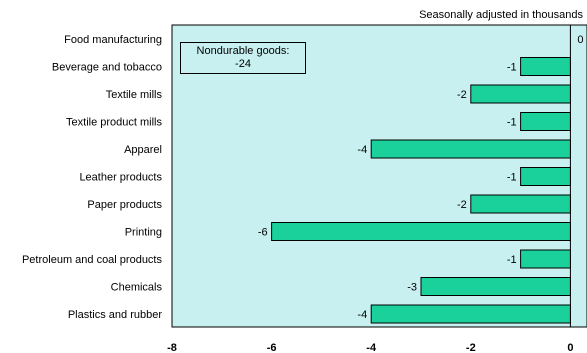  I want to click on nondurable-goods-callout: Nondurable goods: -24, so click(243, 58).